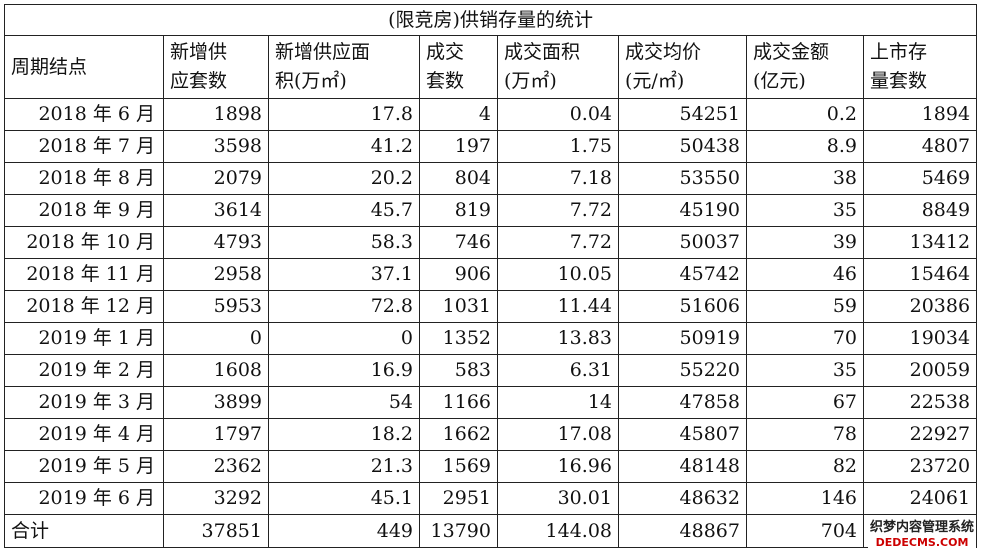 This screenshot has height=557, width=981. Describe the element at coordinates (84, 370) in the screenshot. I see `period-cell: 2019 年 2 月` at that location.